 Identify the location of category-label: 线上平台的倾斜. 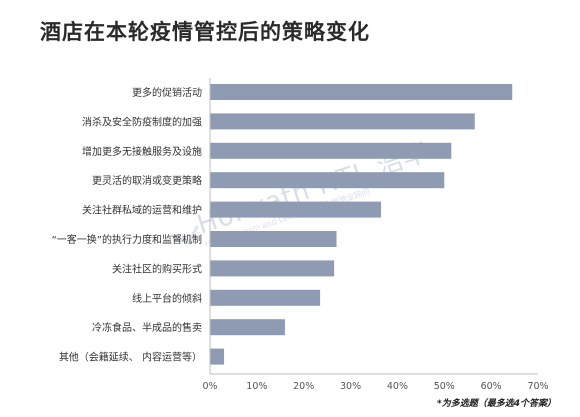
(167, 298).